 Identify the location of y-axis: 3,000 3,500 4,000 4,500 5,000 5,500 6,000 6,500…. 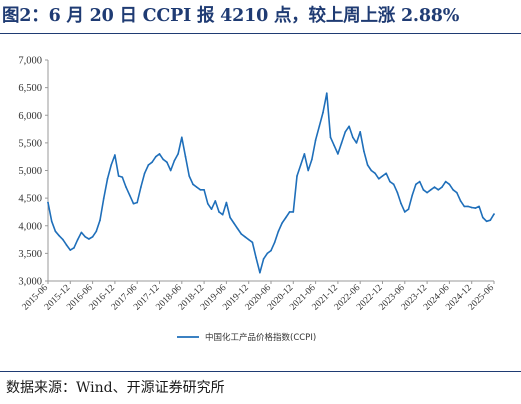
(33, 172).